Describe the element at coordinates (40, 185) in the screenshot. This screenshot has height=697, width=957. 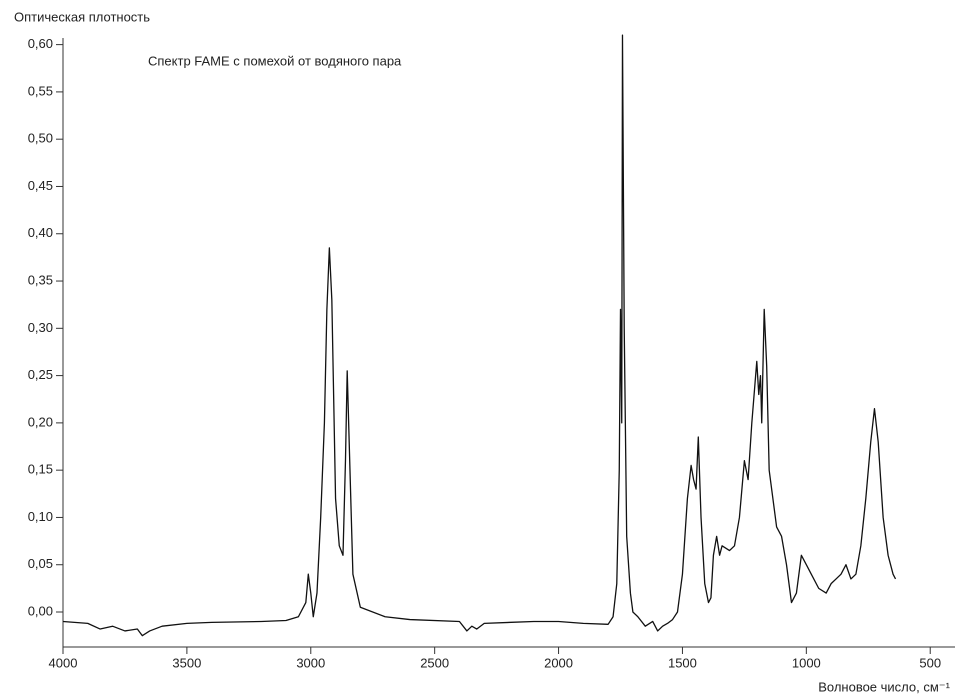
I see `y-tick-label: 0,45` at that location.